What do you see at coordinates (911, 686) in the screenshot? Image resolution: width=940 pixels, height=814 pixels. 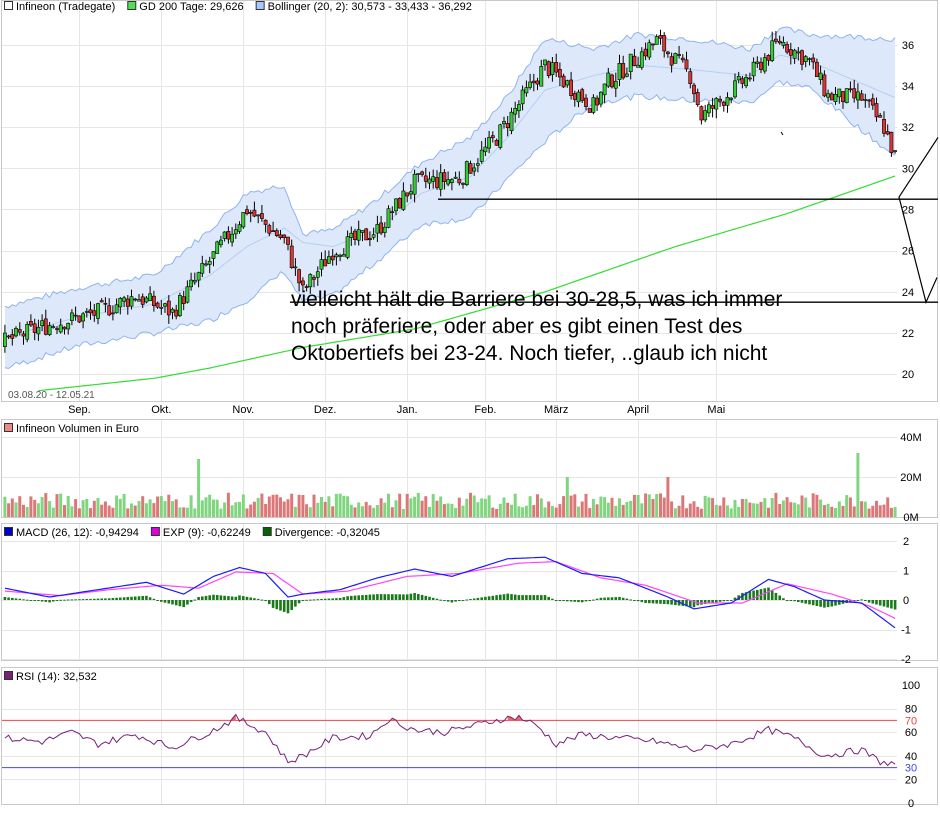 I see `rsi-tick-label: 100` at bounding box center [911, 686].